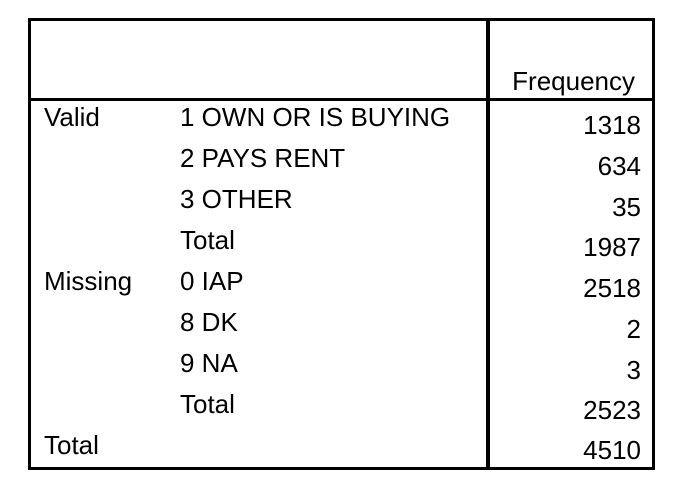 This screenshot has height=492, width=693. I want to click on row-frequency-value: 2, so click(633, 329).